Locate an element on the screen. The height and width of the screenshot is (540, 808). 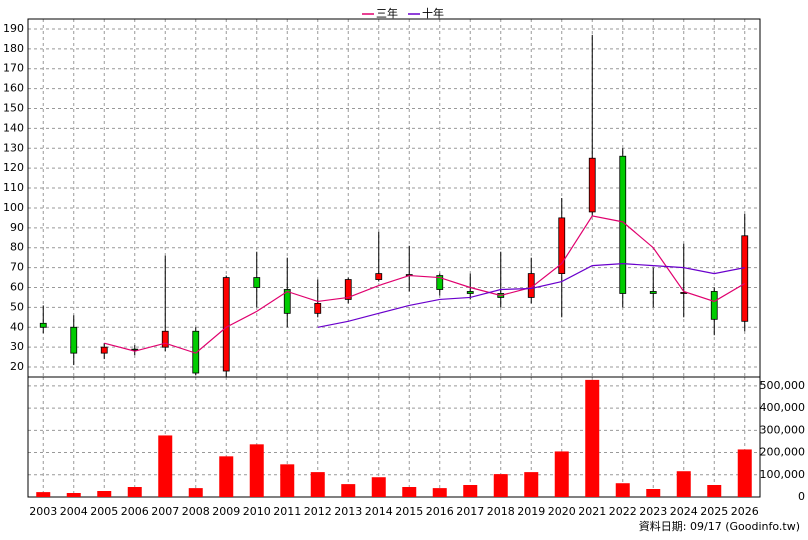
y-tick-label: 130 is located at coordinates (13, 147).